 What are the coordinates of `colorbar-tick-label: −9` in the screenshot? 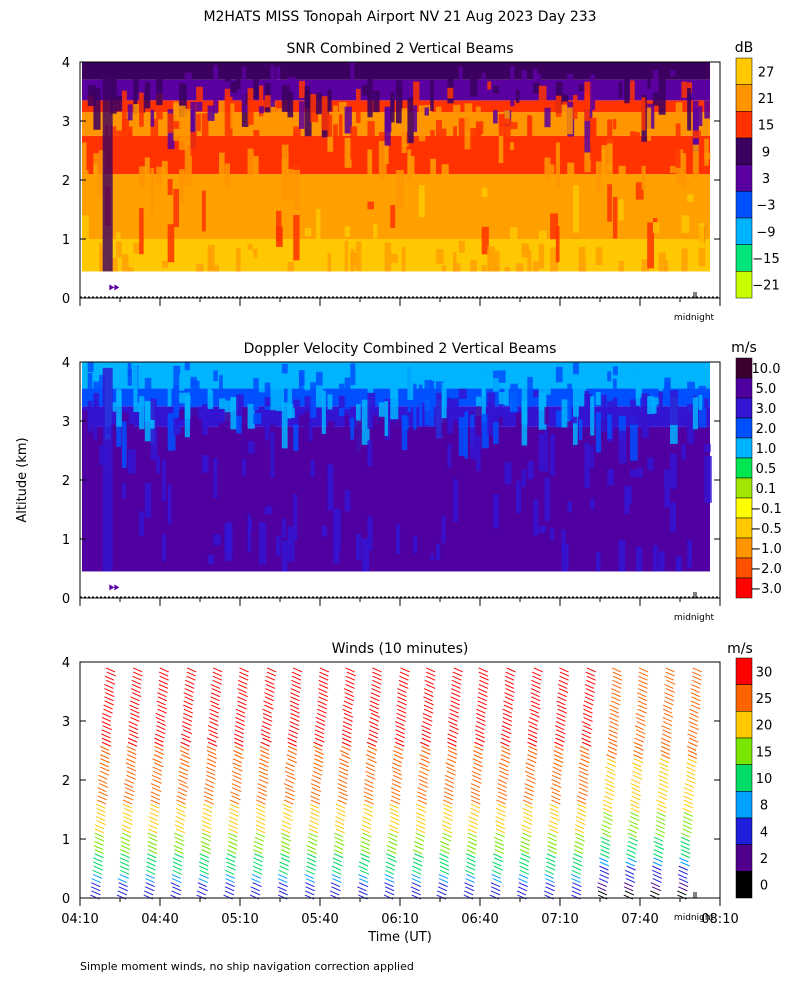 It's located at (765, 232).